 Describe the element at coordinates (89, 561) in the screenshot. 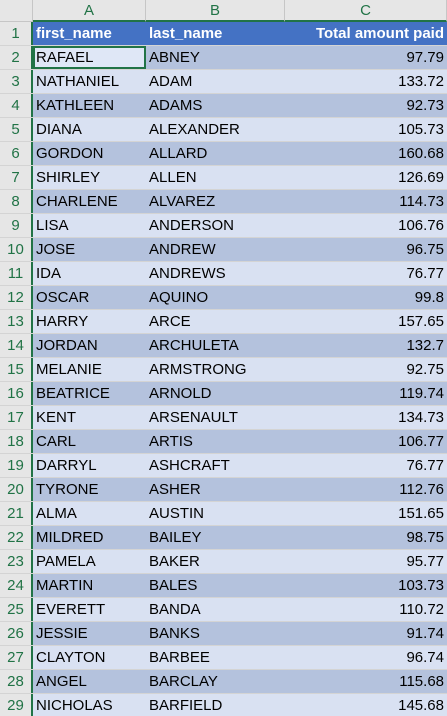

I see `cell-first-name: PAMELA` at that location.